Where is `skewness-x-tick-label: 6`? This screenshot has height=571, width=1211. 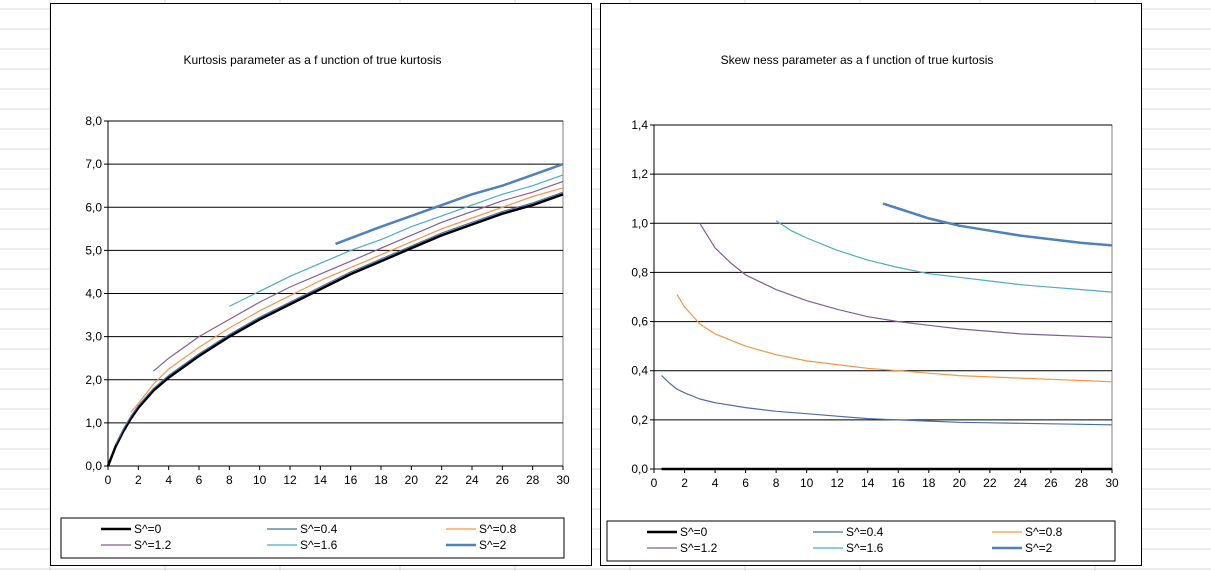 skewness-x-tick-label: 6 is located at coordinates (745, 483).